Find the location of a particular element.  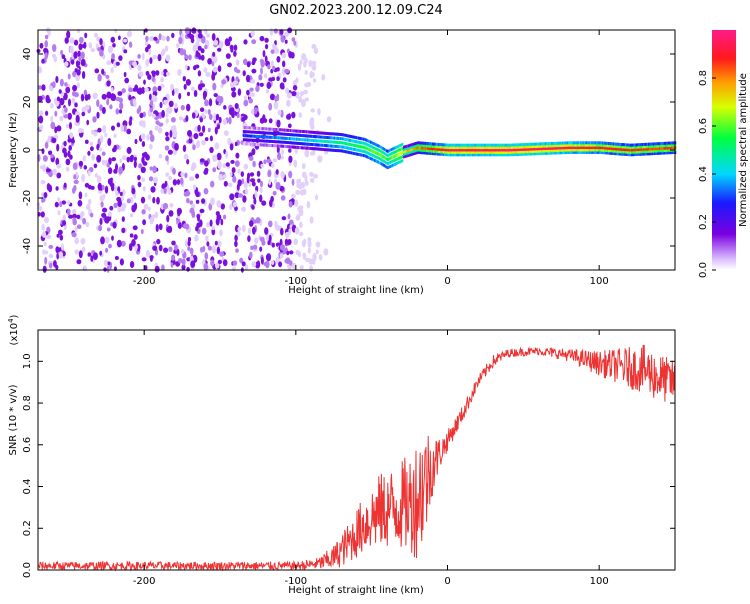

y-tick-label: 0 is located at coordinates (27, 150).